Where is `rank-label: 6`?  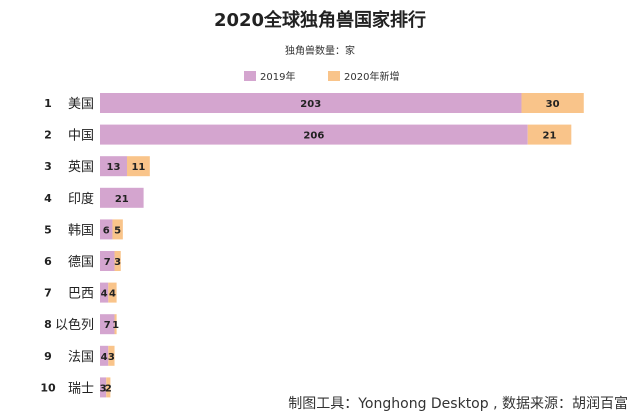 rank-label: 6 is located at coordinates (48, 261).